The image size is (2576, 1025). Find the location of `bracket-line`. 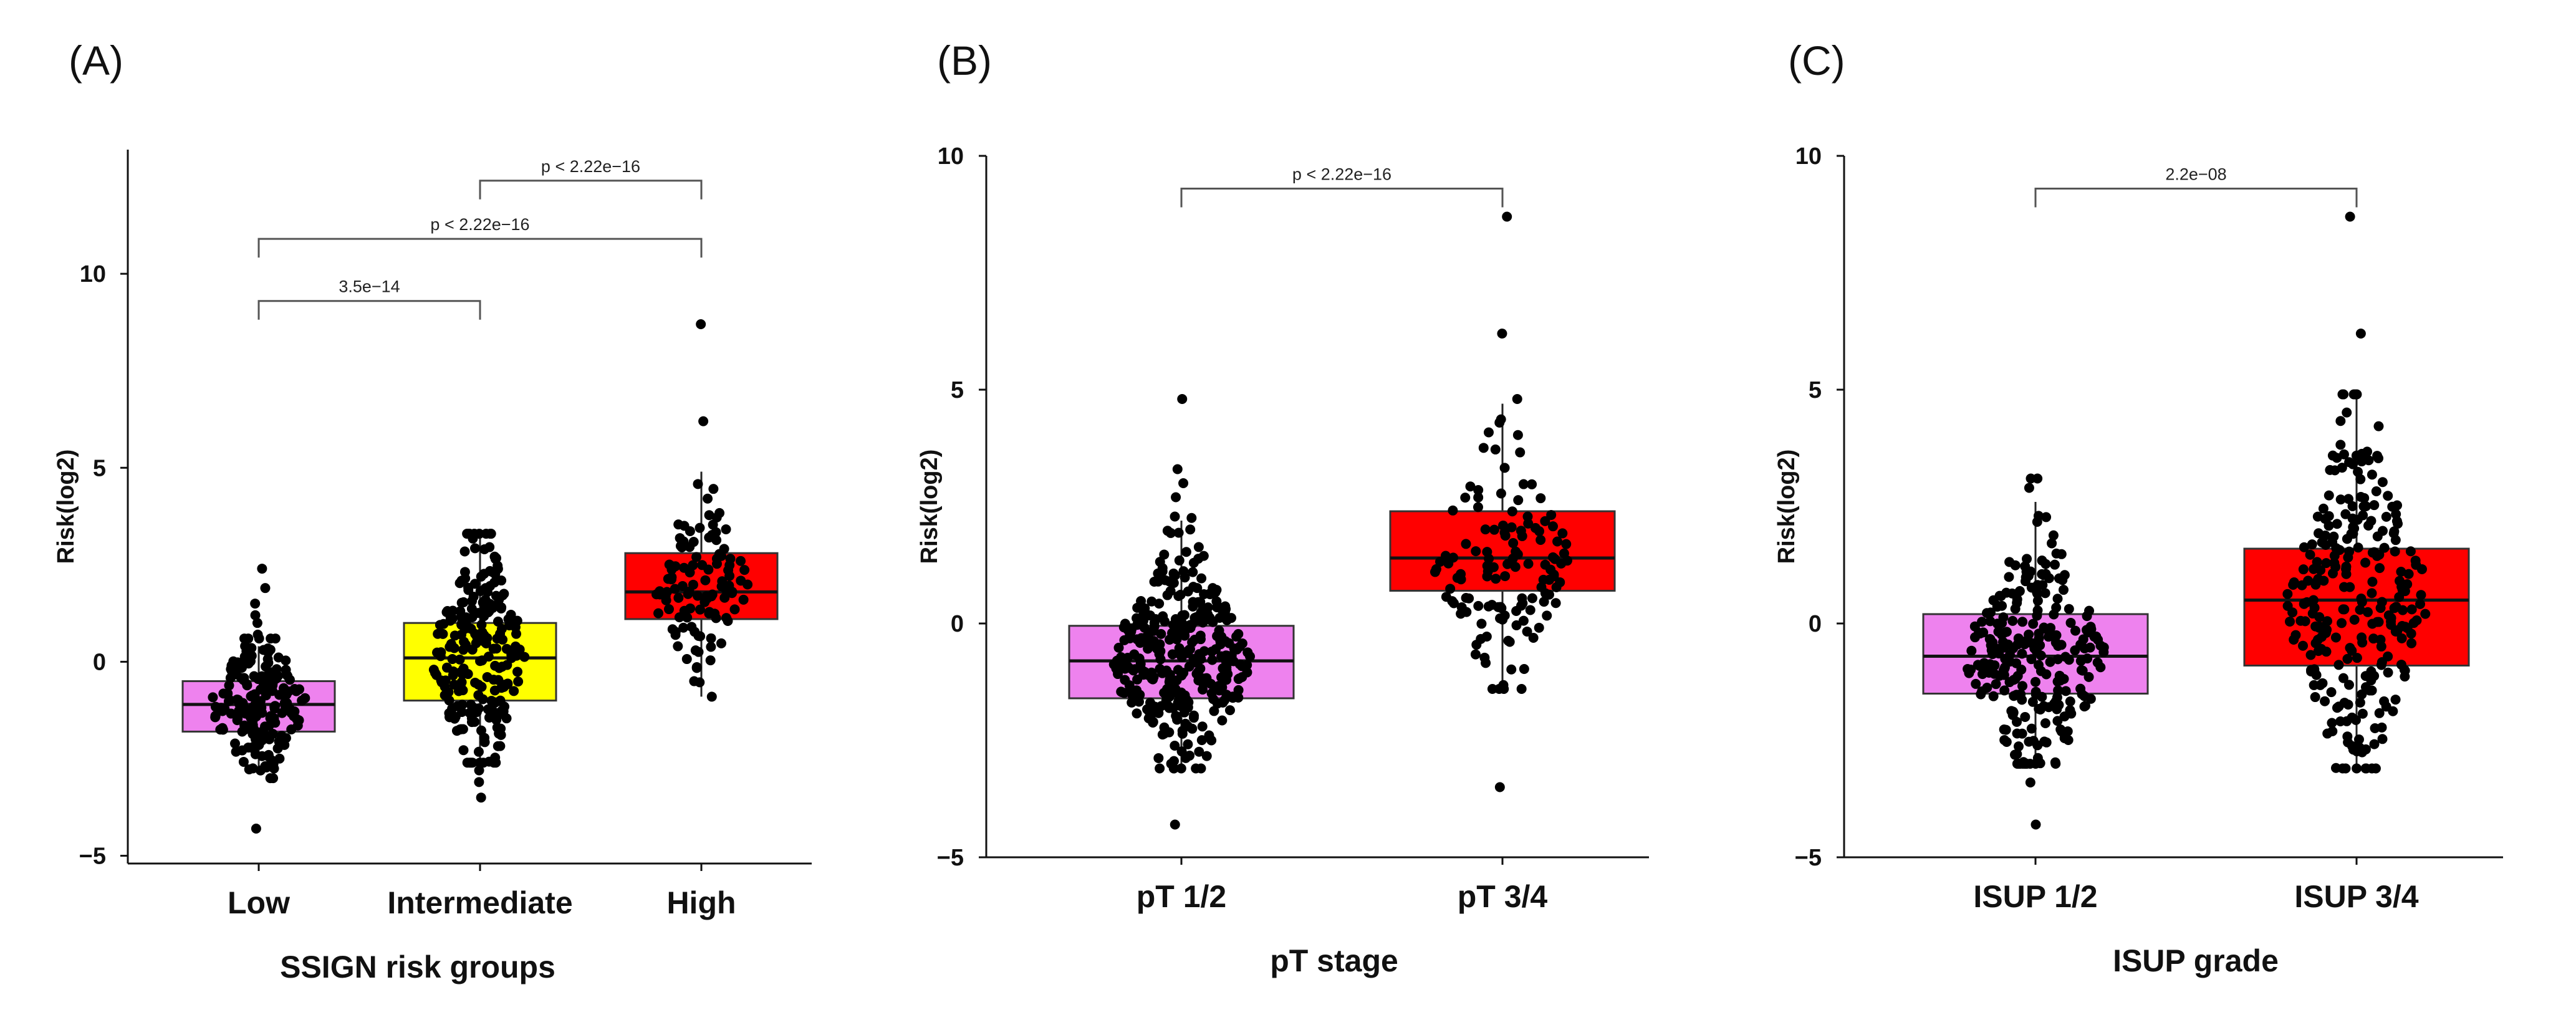

bracket-line is located at coordinates (1342, 198).